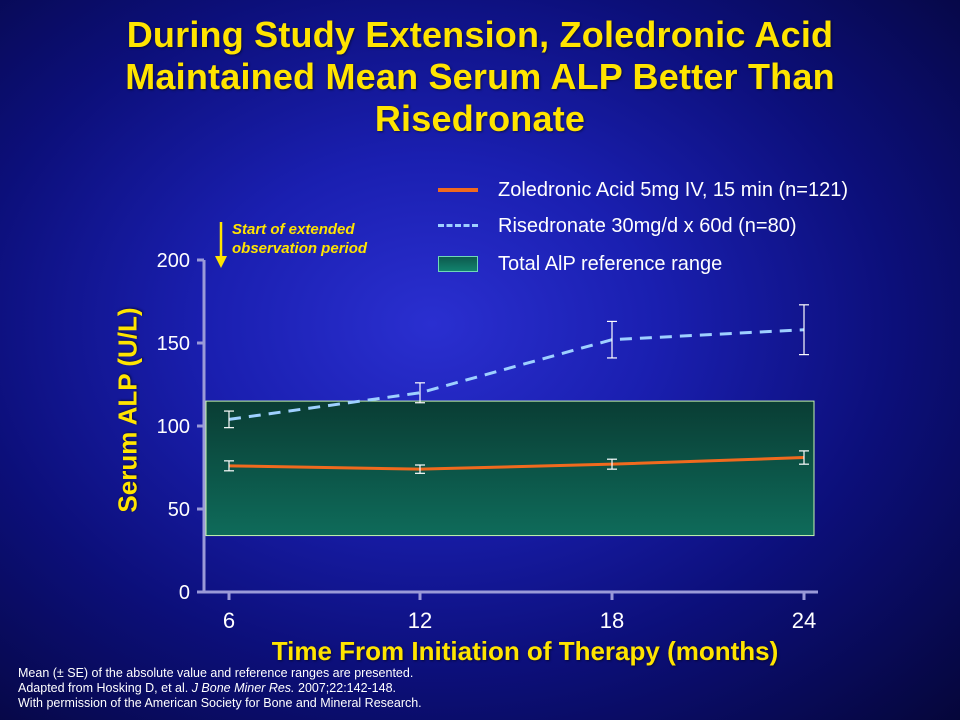 The image size is (960, 720). What do you see at coordinates (221, 245) in the screenshot?
I see `down-arrow-icon` at bounding box center [221, 245].